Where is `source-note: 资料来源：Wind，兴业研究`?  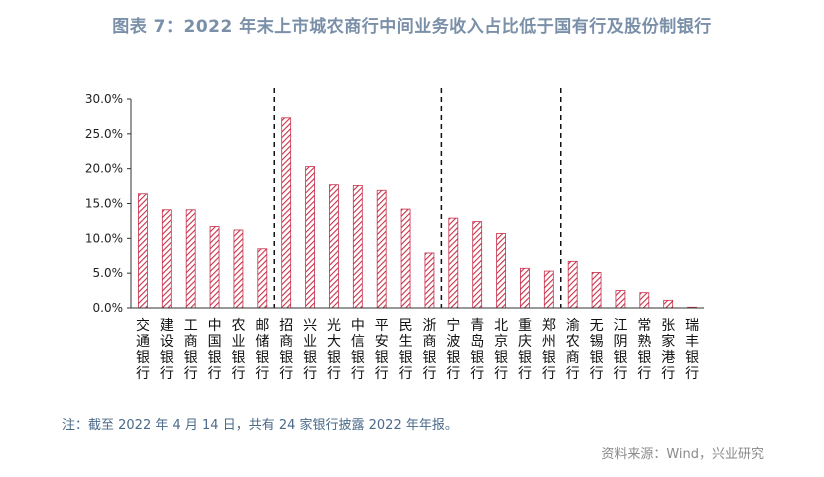
source-note: 资料来源：Wind，兴业研究 is located at coordinates (682, 454).